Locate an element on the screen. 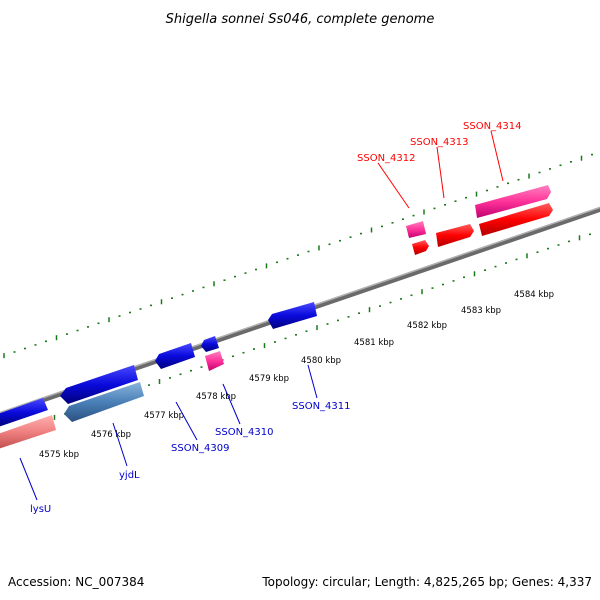 This screenshot has height=600, width=600. gene-label-ssON-4309: SSON_4309 is located at coordinates (200, 448).